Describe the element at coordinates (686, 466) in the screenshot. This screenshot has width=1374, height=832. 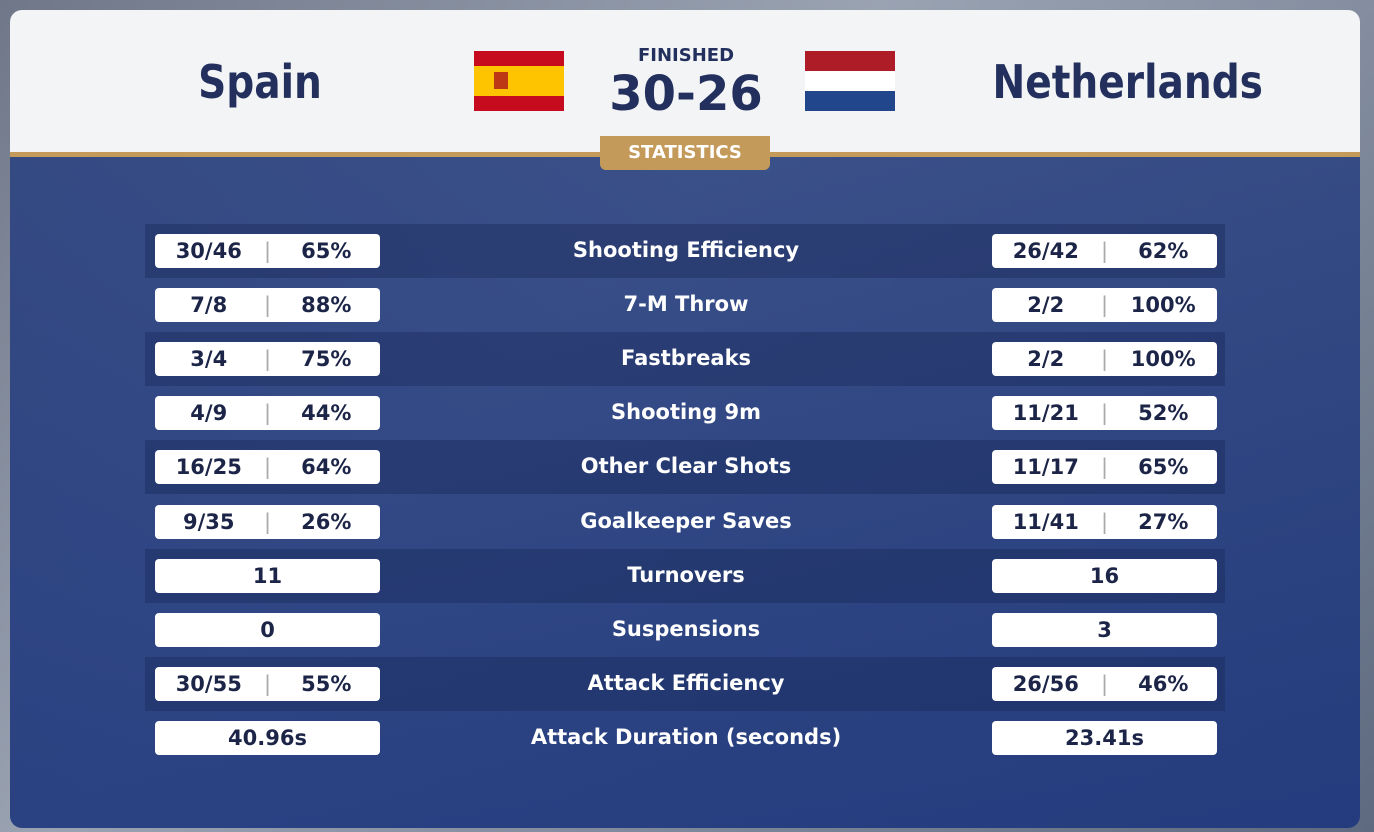
I see `stat-label: Other Clear Shots` at that location.